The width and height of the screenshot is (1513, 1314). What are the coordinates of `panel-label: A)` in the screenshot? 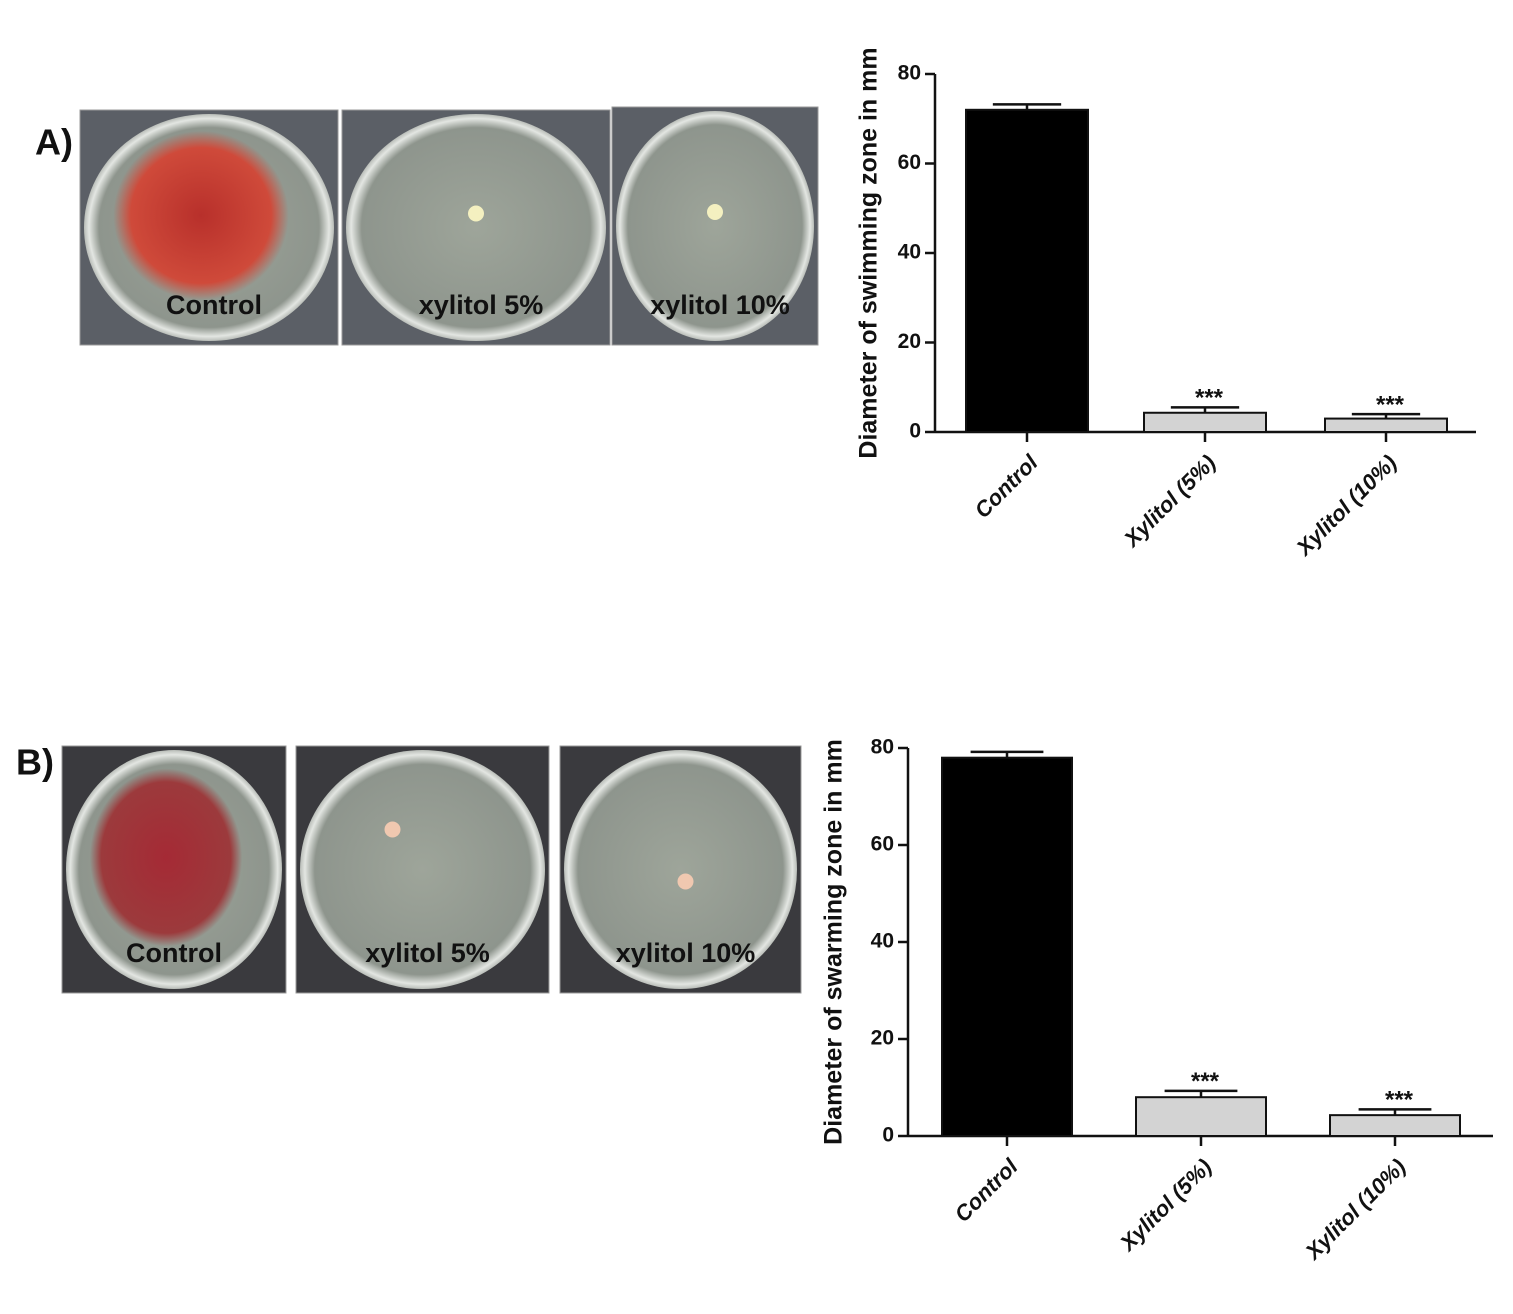 It's located at (54, 142).